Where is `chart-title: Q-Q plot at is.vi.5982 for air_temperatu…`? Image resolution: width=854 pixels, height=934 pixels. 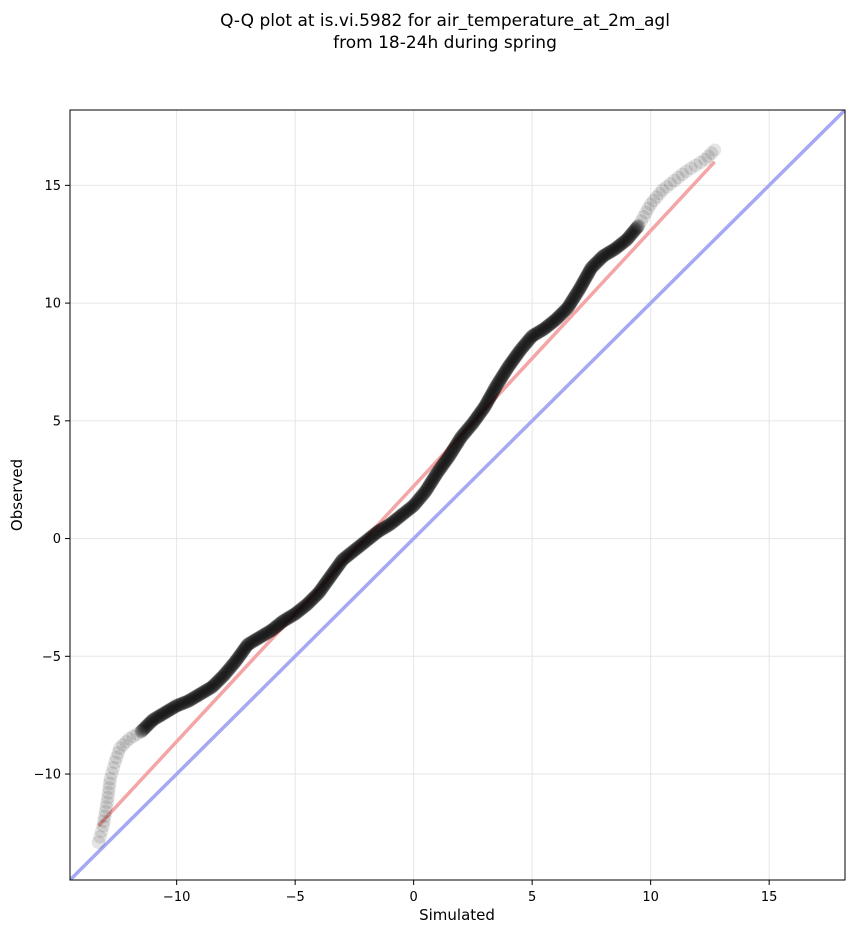 chart-title: Q-Q plot at is.vi.5982 for air_temperatu… is located at coordinates (445, 32).